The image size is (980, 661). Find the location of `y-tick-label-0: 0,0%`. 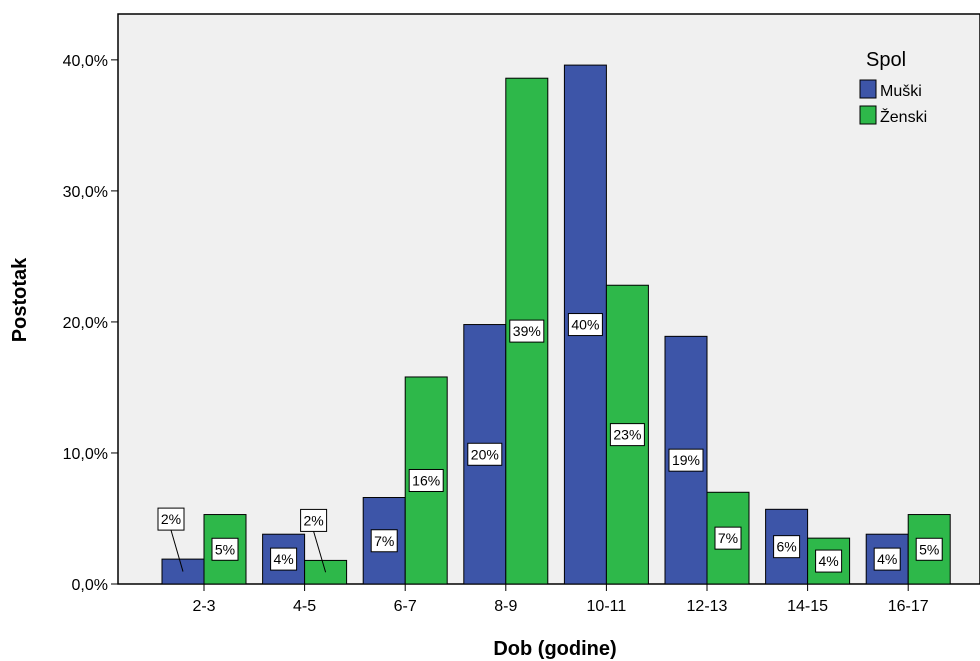

y-tick-label-0: 0,0% is located at coordinates (90, 585).